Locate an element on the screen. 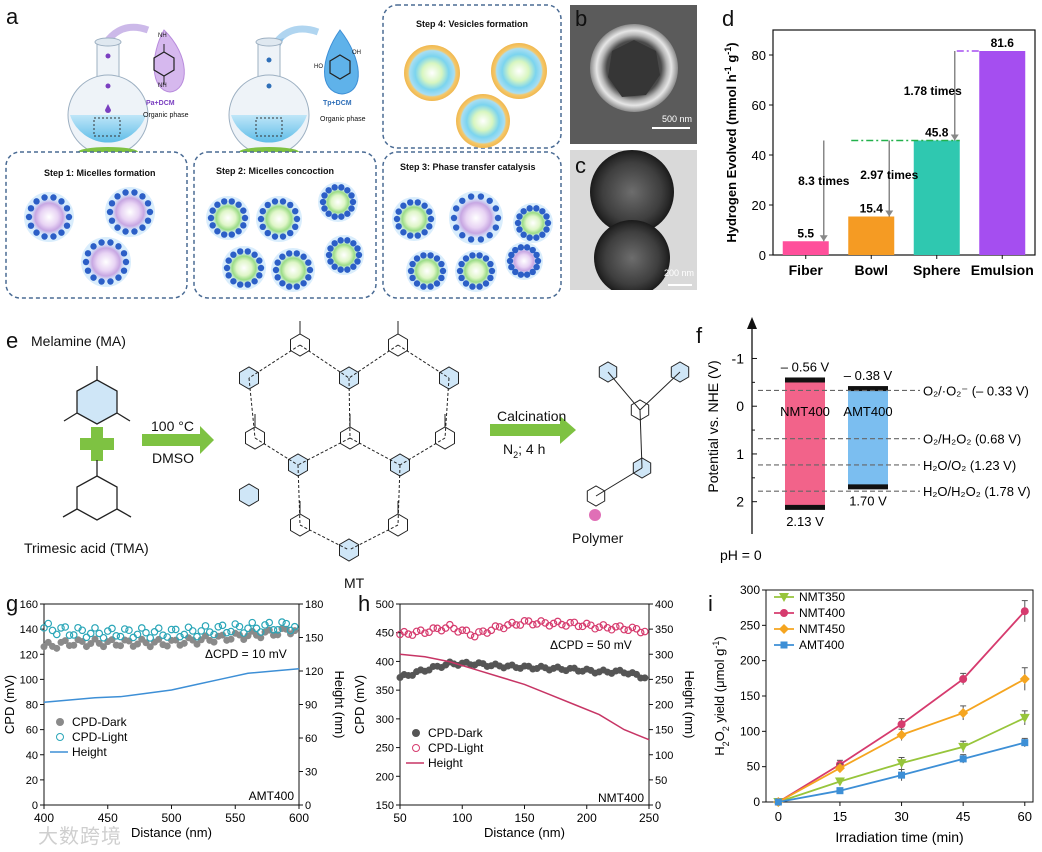  plot-frame is located at coordinates (171, 704).